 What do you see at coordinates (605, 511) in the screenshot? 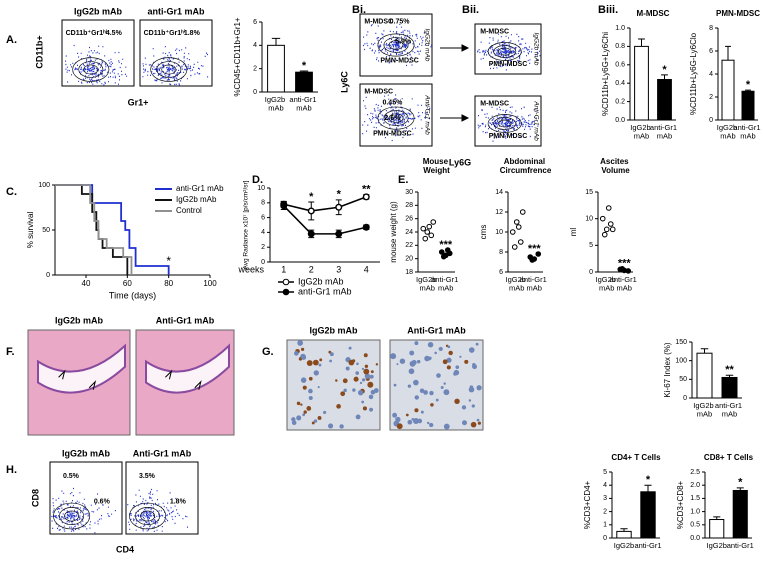
I see `y-tick-label: 2` at bounding box center [605, 511].